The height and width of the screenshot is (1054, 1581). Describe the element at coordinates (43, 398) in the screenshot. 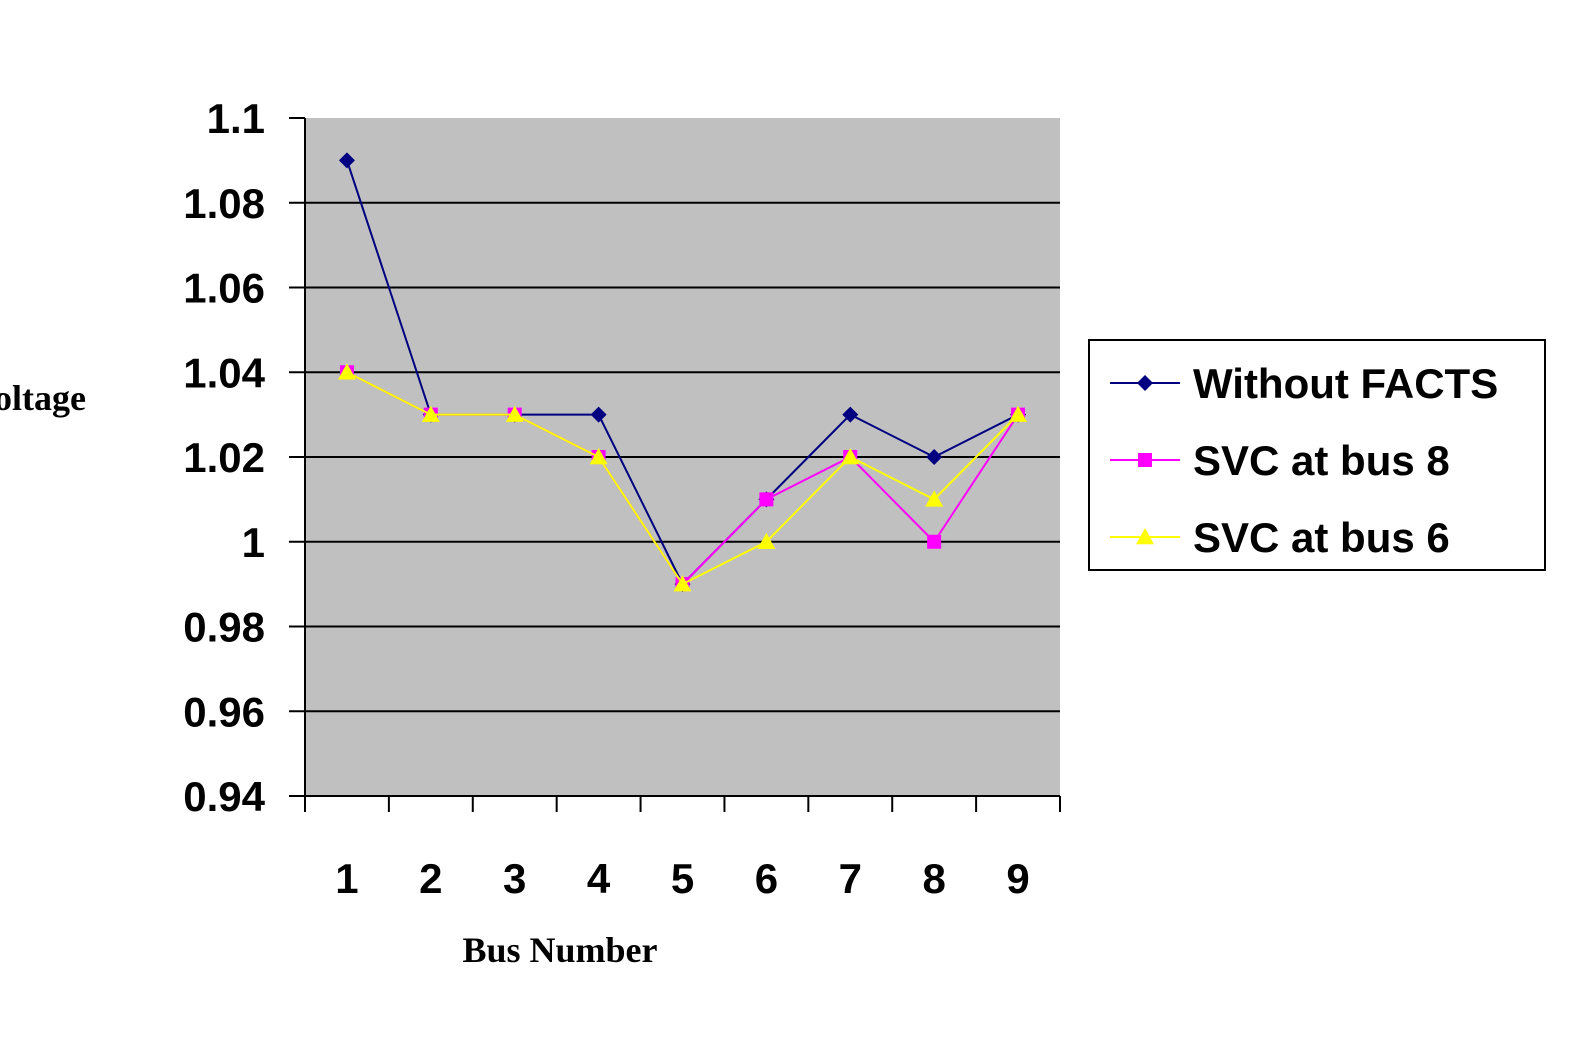

I see `y-axis-title: oltage` at that location.